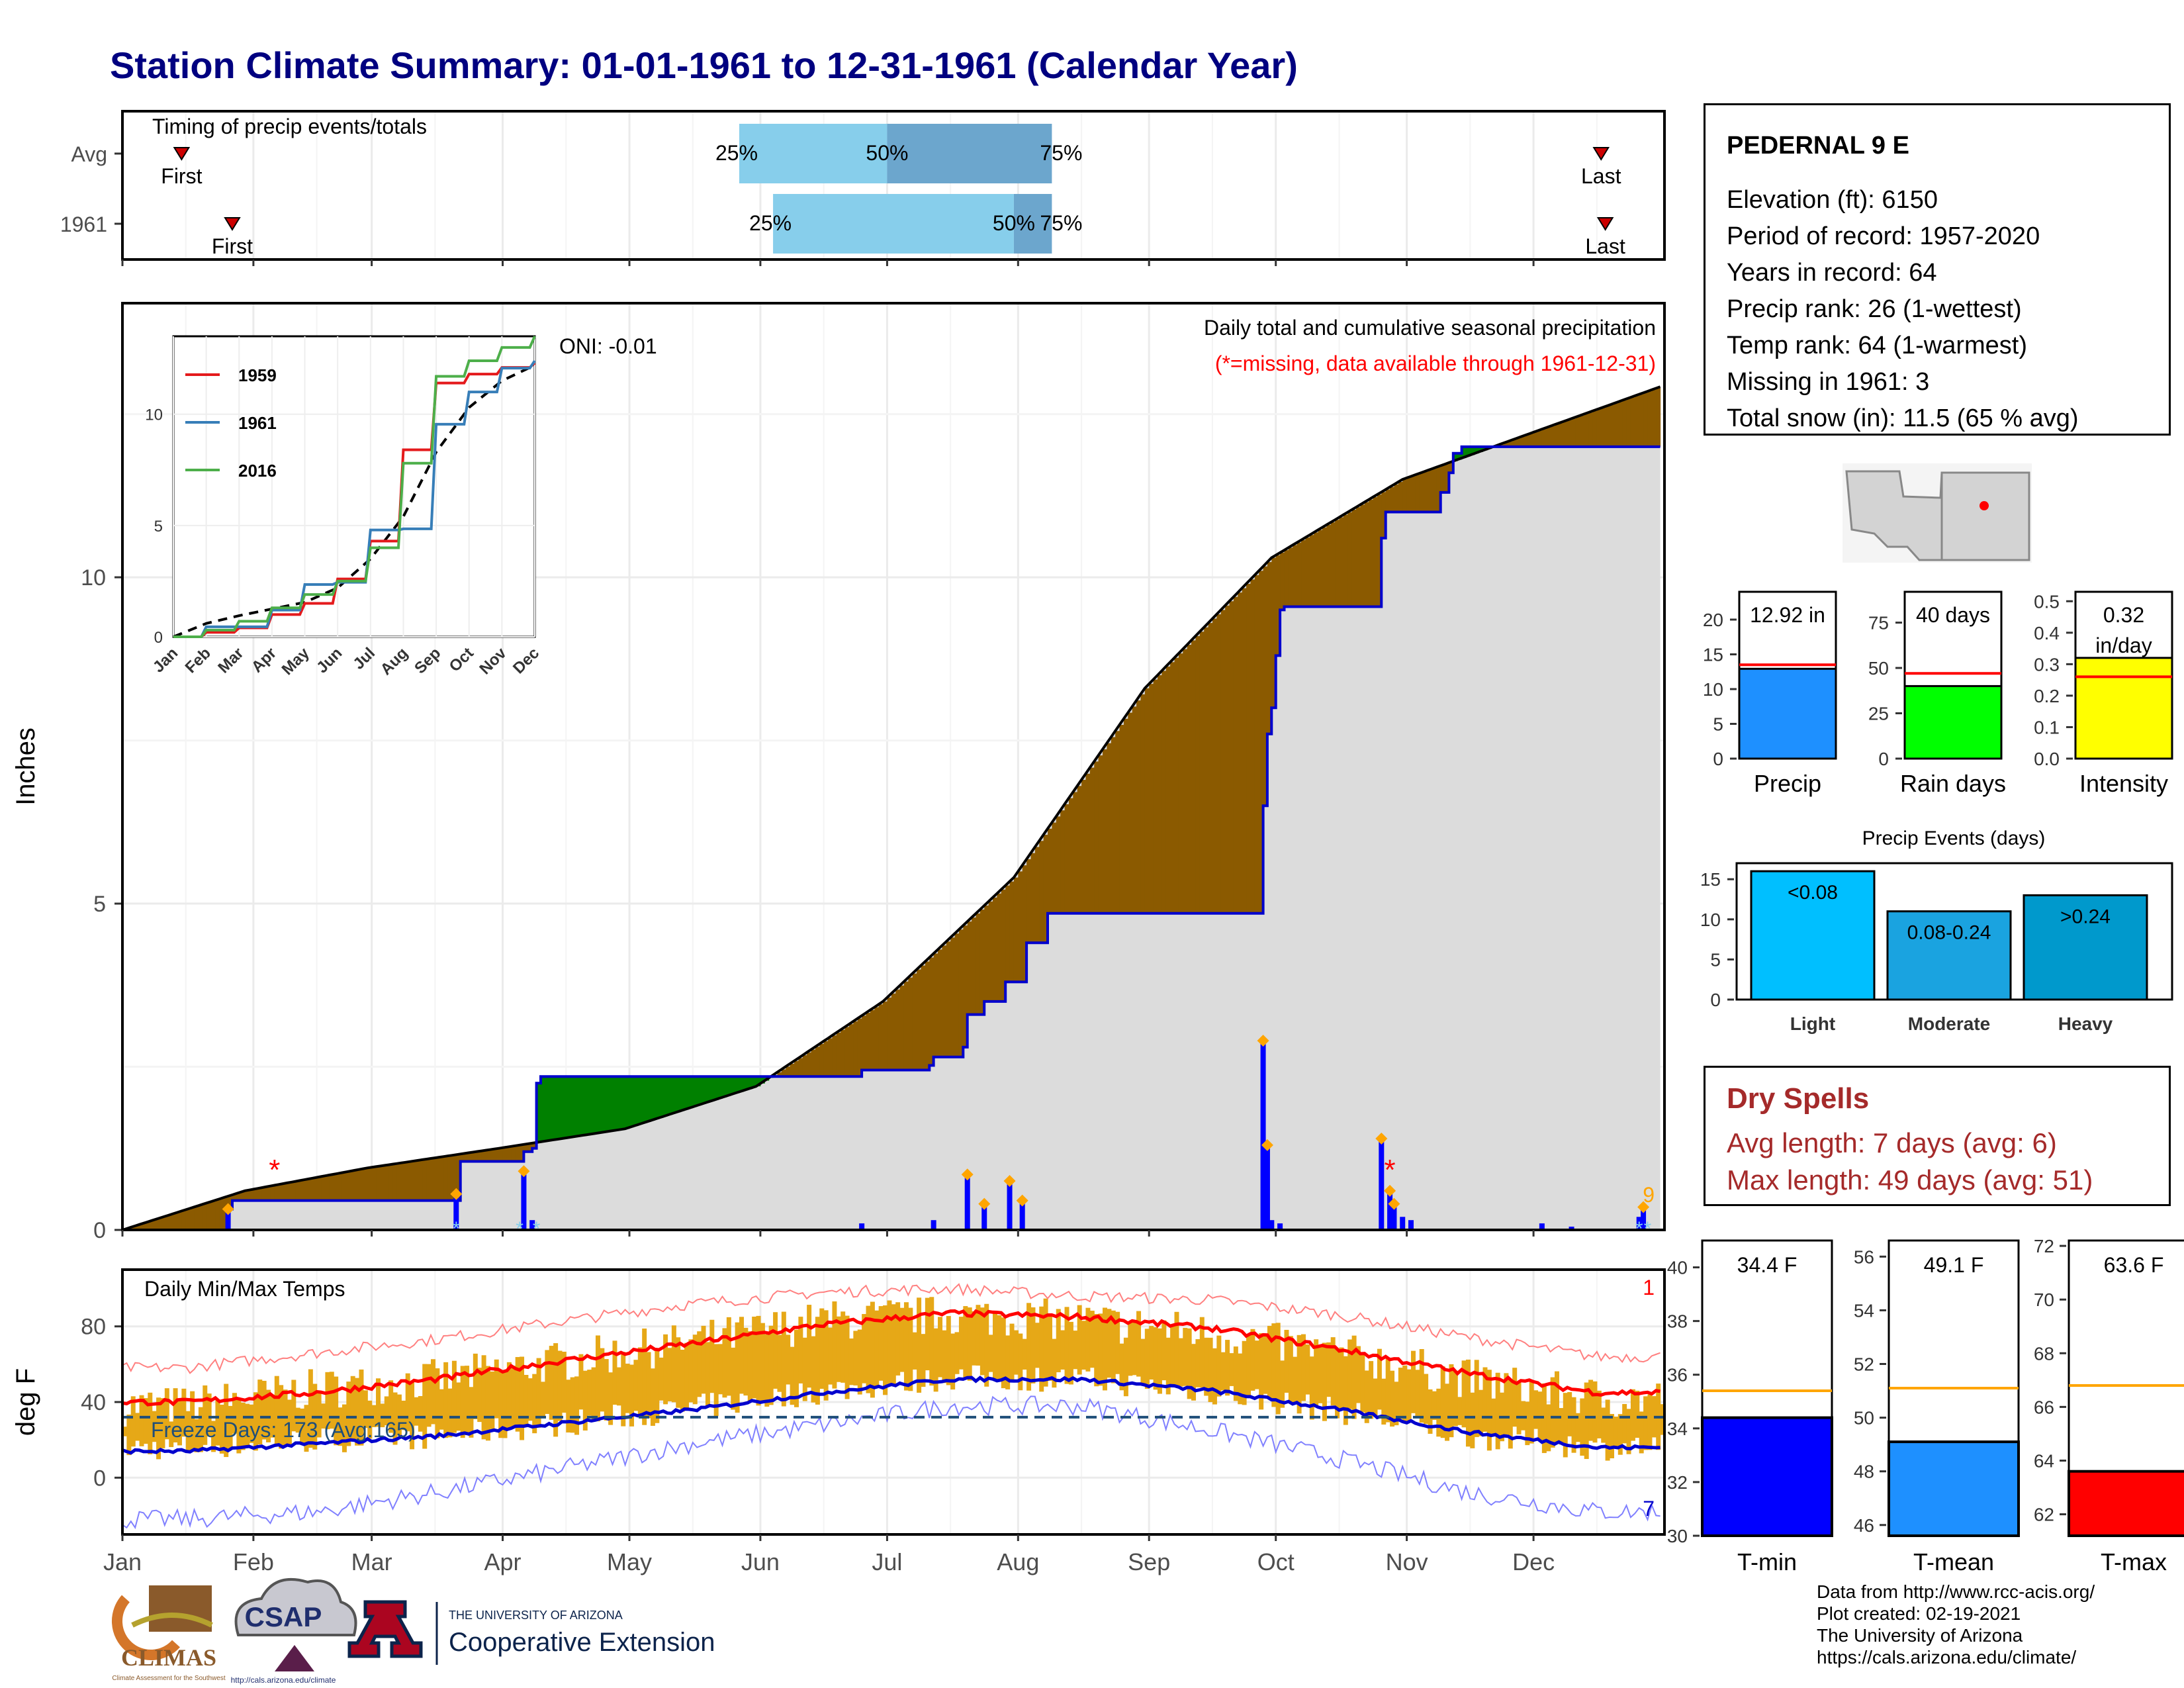 This screenshot has height=1688, width=2184. Describe the element at coordinates (1280, 1226) in the screenshot. I see `daily-precip-bar` at that location.